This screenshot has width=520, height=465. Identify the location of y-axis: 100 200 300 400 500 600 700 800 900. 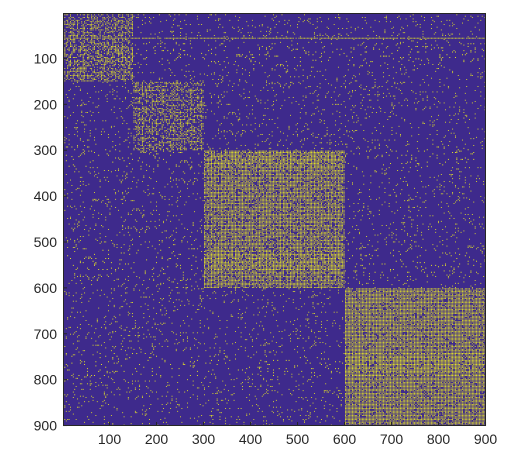
(50, 242).